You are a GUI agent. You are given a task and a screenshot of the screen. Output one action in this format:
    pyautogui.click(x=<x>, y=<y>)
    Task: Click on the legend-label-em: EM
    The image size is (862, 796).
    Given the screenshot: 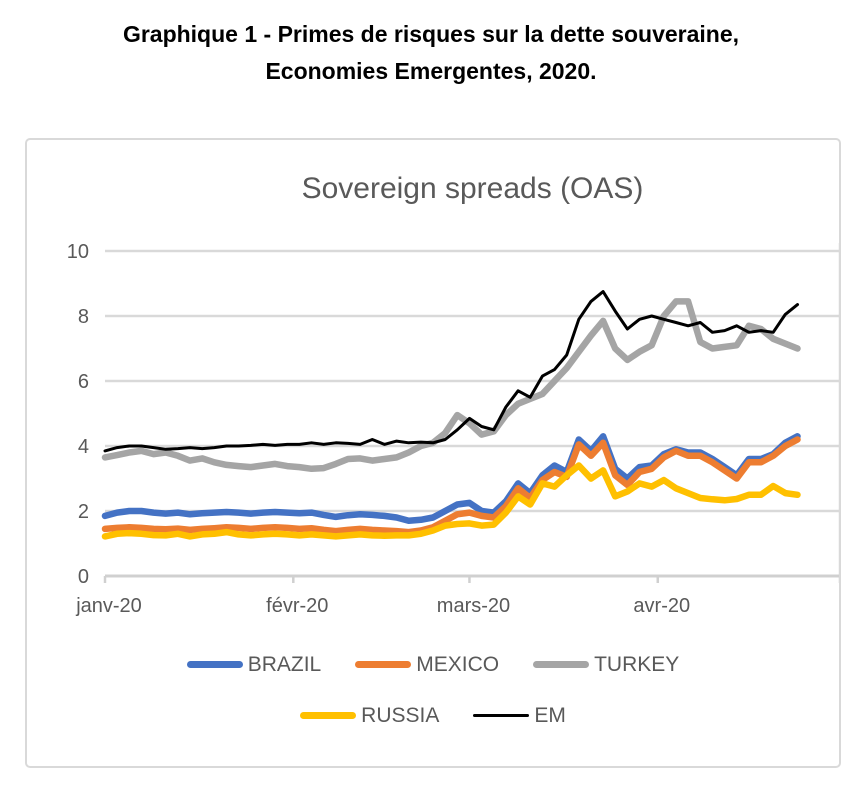 What is the action you would take?
    pyautogui.click(x=550, y=715)
    